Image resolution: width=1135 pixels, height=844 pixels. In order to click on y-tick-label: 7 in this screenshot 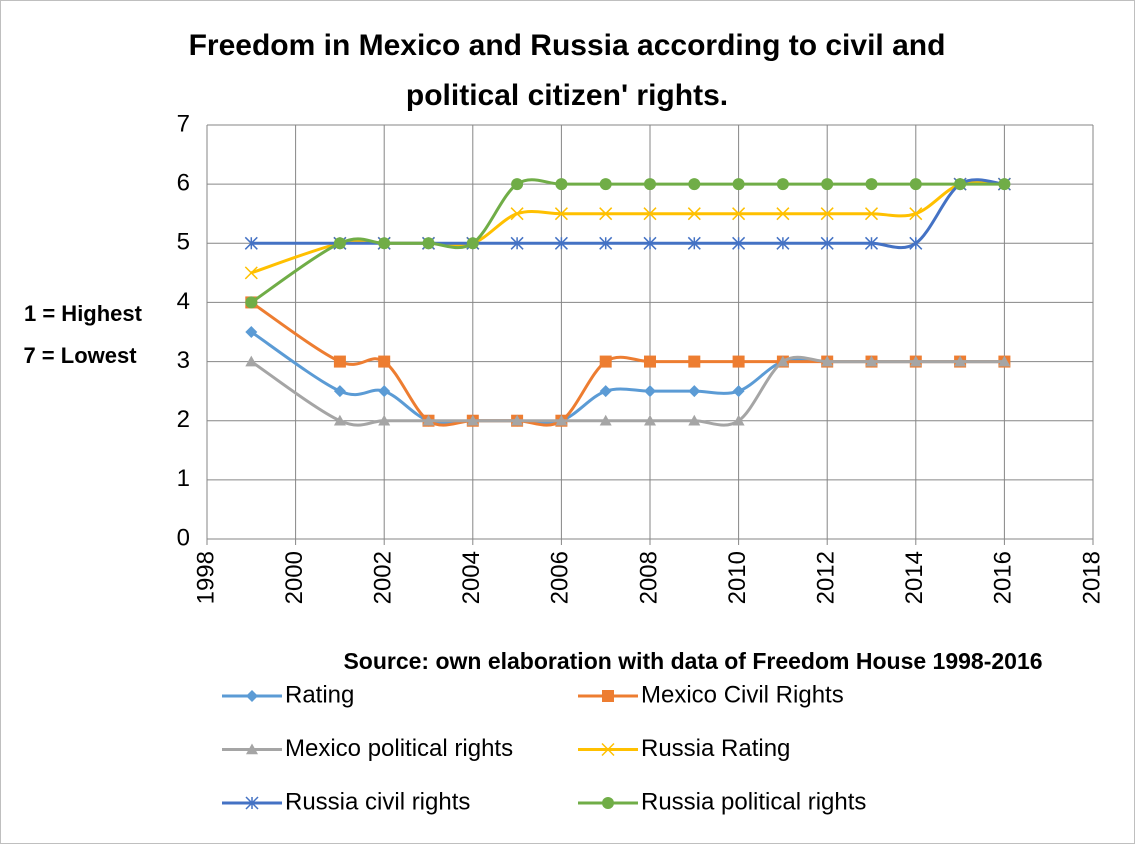, I will do `click(183, 123)`.